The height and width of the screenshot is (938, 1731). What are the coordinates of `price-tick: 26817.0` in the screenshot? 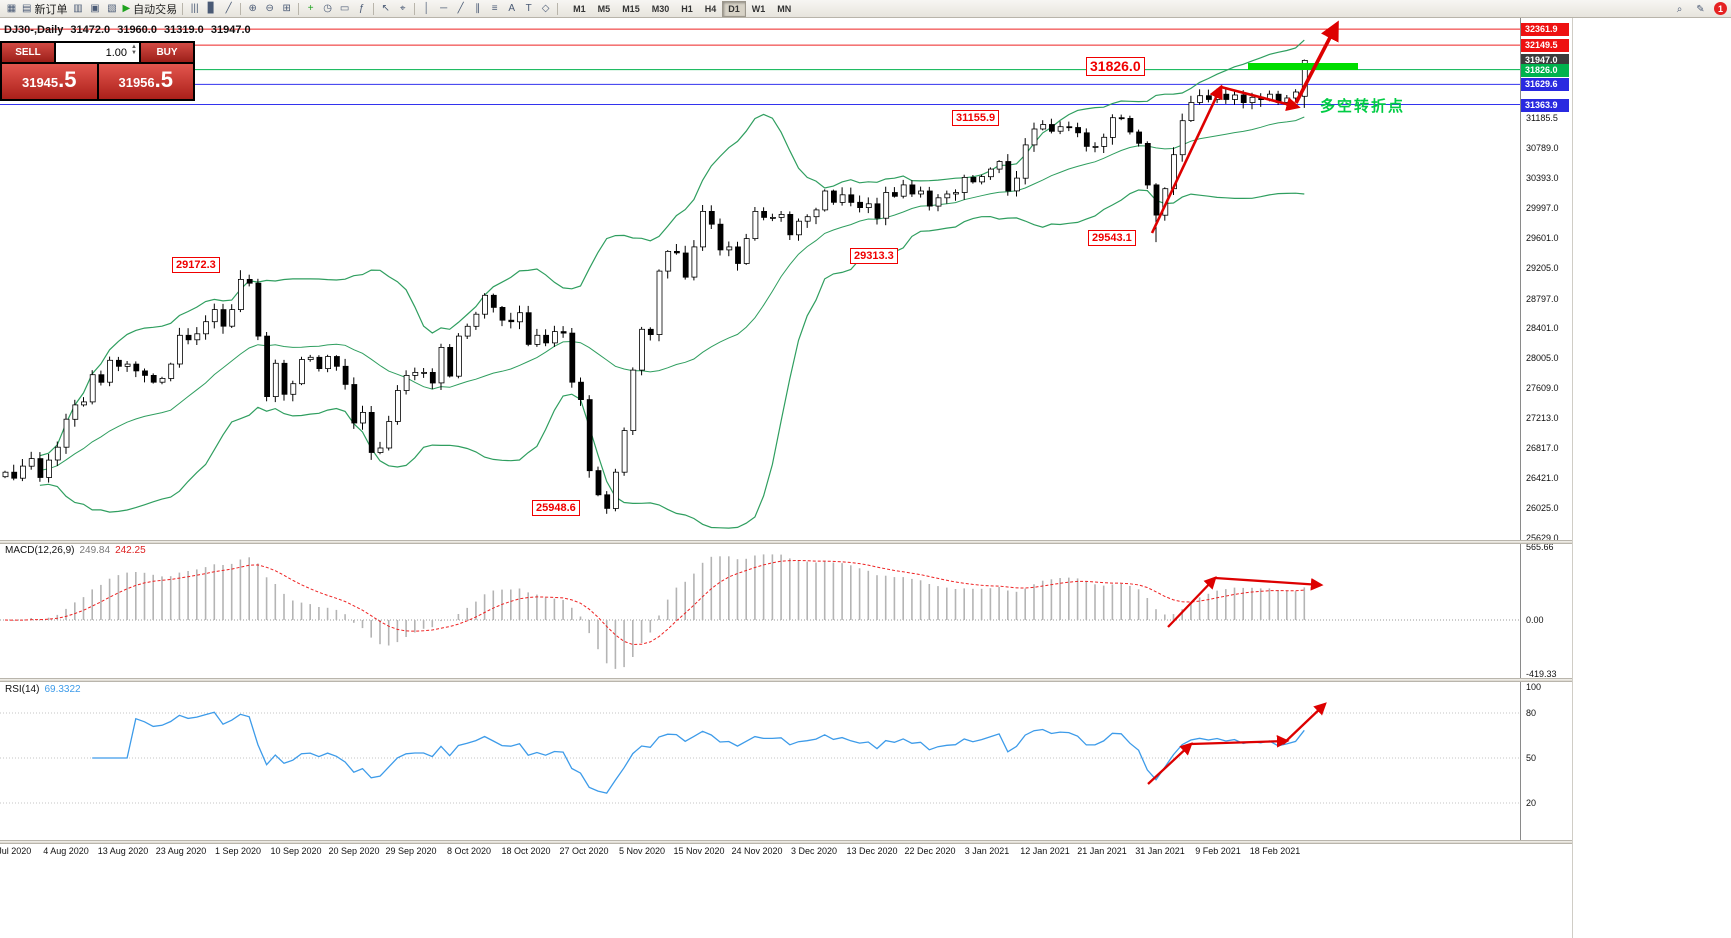 It's located at (1542, 448).